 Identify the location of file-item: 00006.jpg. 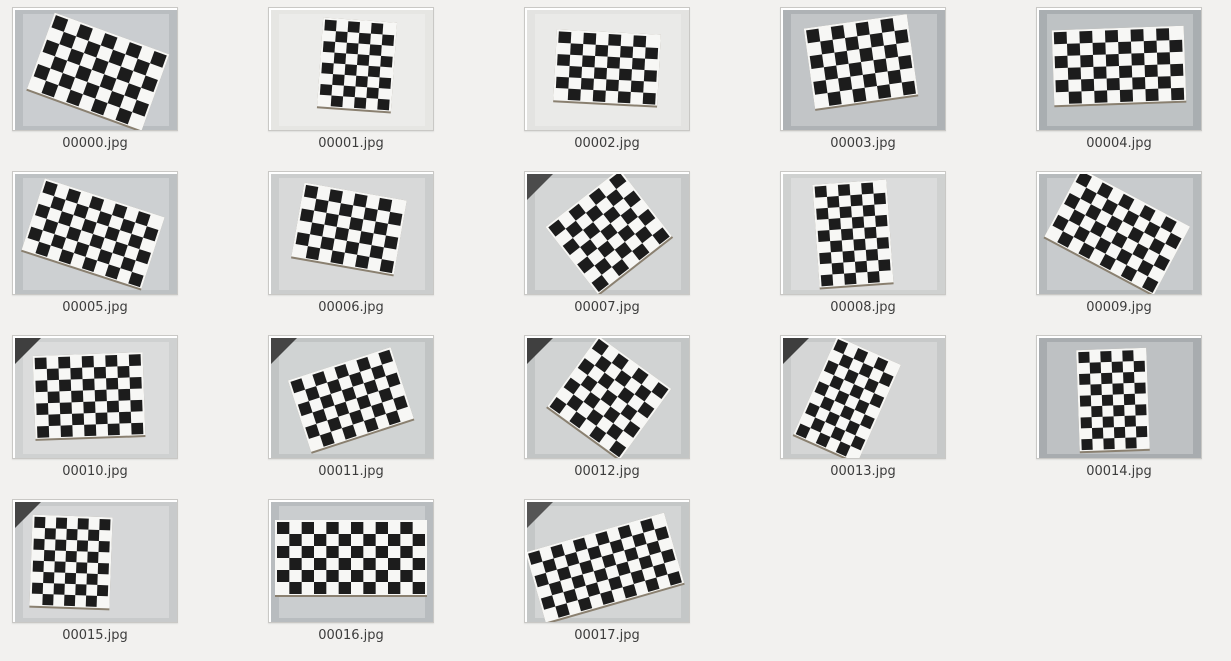
(351, 246).